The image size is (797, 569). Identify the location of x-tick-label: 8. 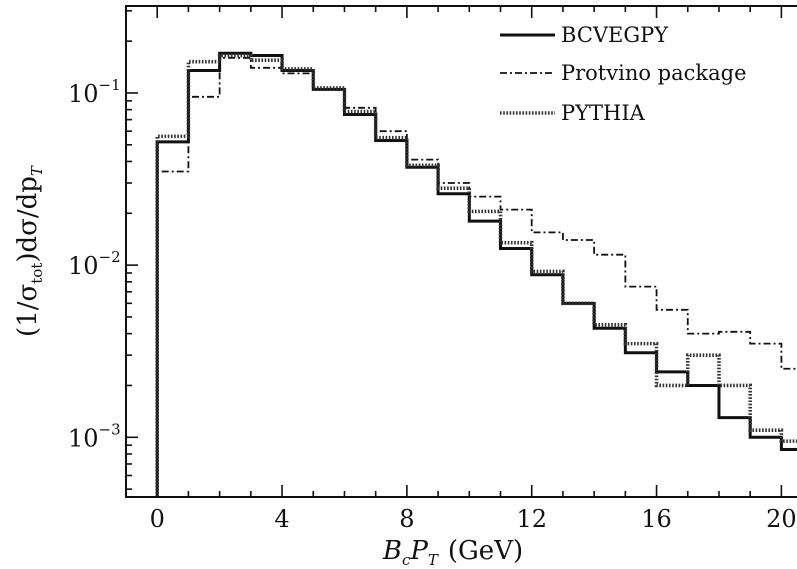
(406, 519).